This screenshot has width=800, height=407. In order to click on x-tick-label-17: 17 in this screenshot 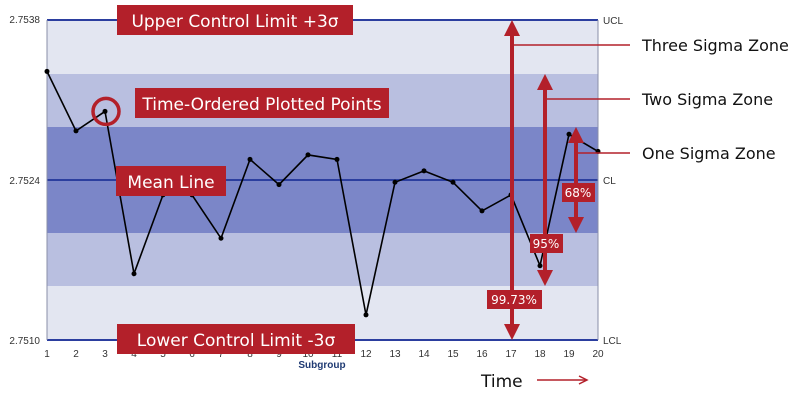, I will do `click(511, 354)`.